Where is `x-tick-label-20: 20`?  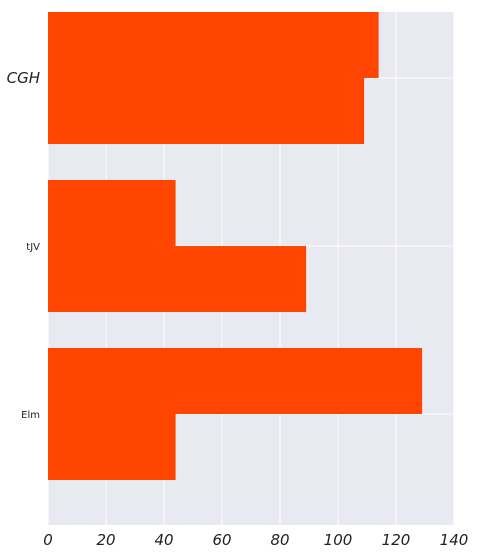
x-tick-label-20: 20 is located at coordinates (105, 540).